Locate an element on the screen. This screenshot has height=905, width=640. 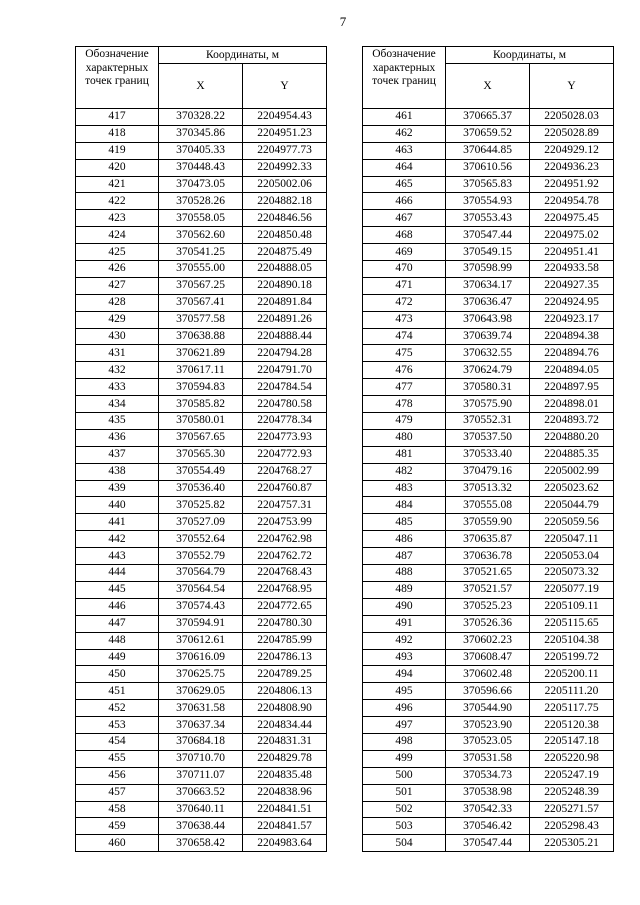
table-row: 468 370547.44 2204975.02 is located at coordinates (488, 235).